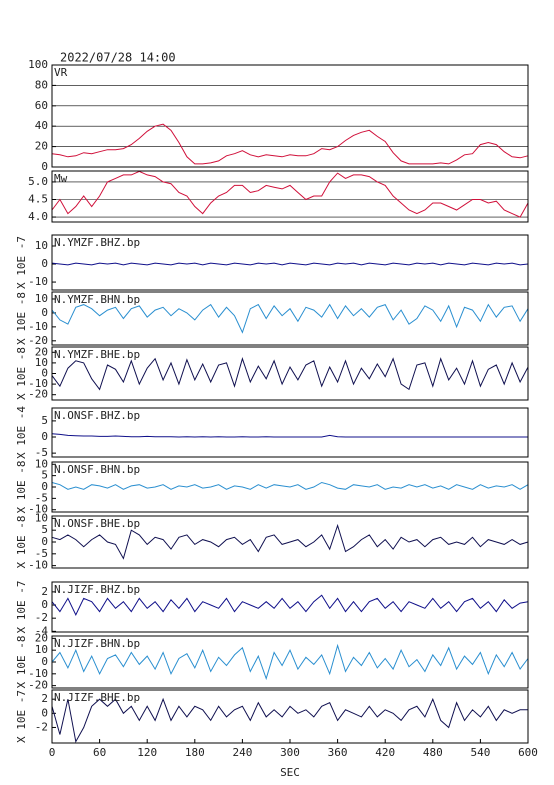  Describe the element at coordinates (118, 58) in the screenshot. I see `chart-title: 2022/07/28 14:00` at that location.